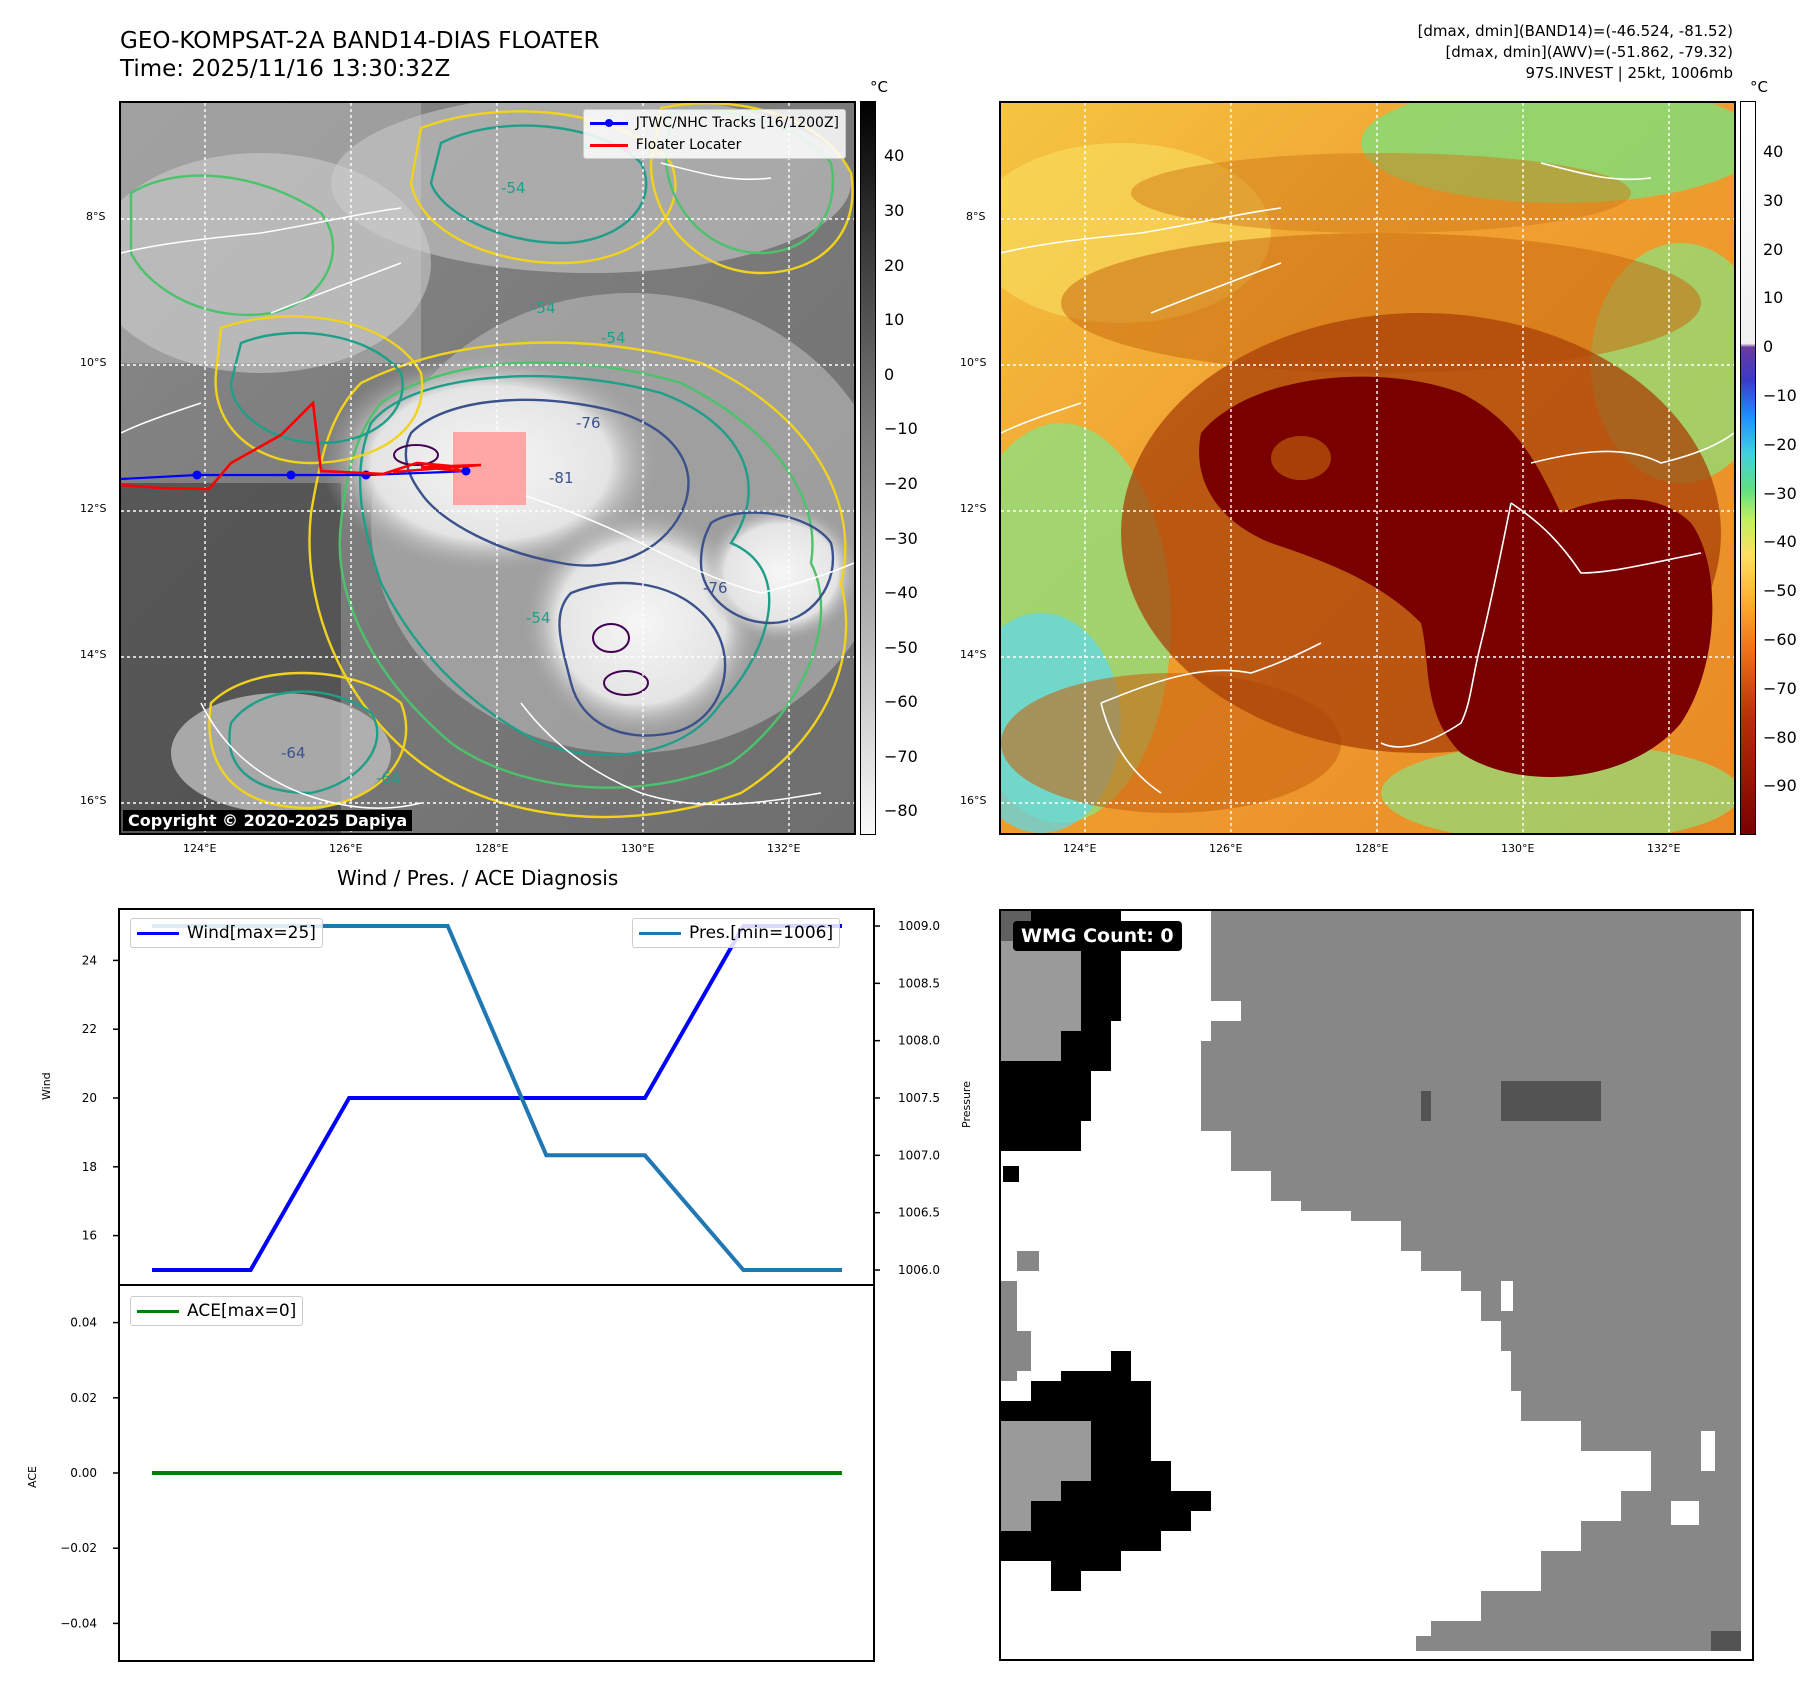  I want to click on legend-item-tracks: JTWC/NHC Tracks [16/1200Z], so click(714, 123).